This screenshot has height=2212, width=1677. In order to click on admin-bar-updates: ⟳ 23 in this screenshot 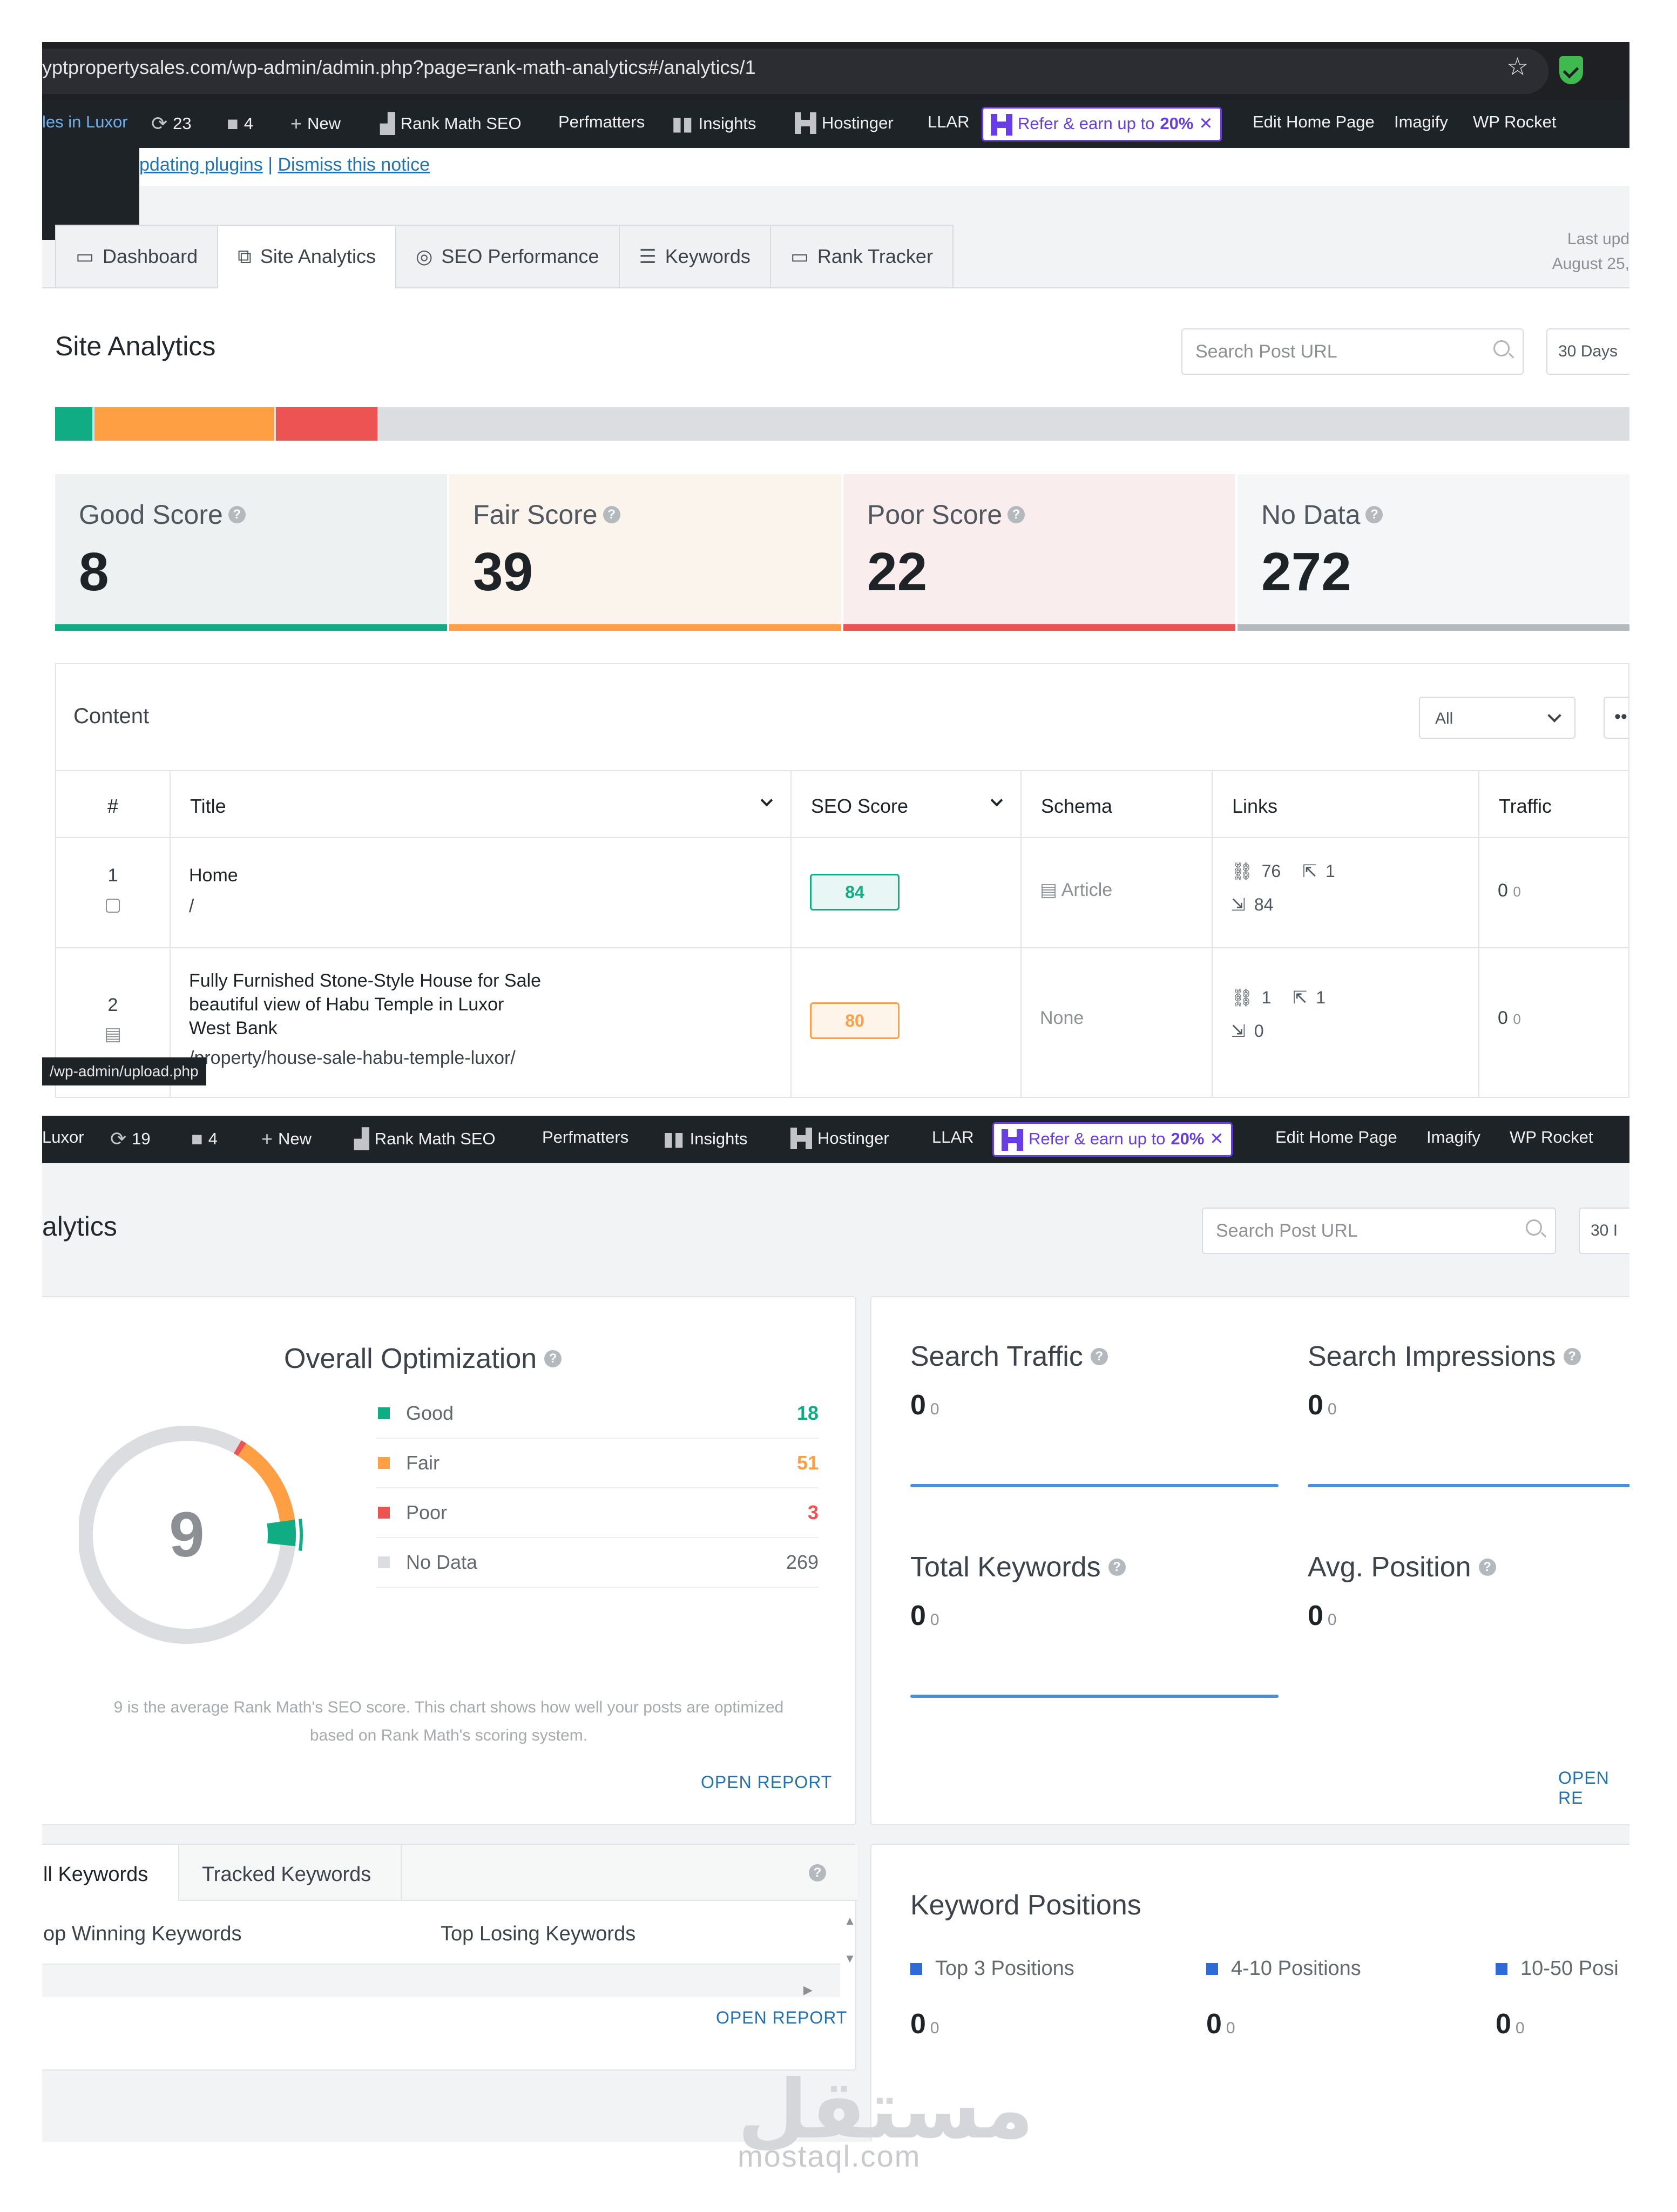, I will do `click(171, 123)`.